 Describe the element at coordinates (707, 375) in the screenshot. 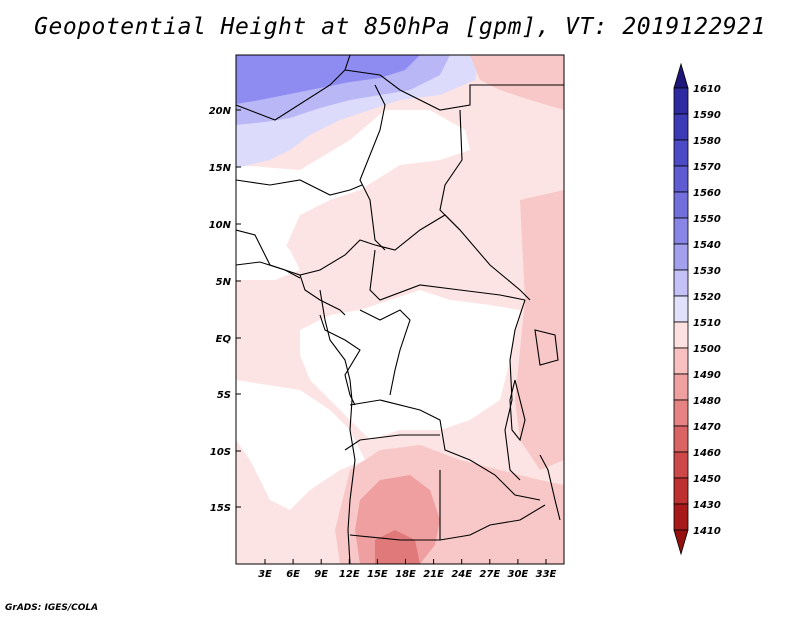

I see `colorbar-label: 1490` at that location.